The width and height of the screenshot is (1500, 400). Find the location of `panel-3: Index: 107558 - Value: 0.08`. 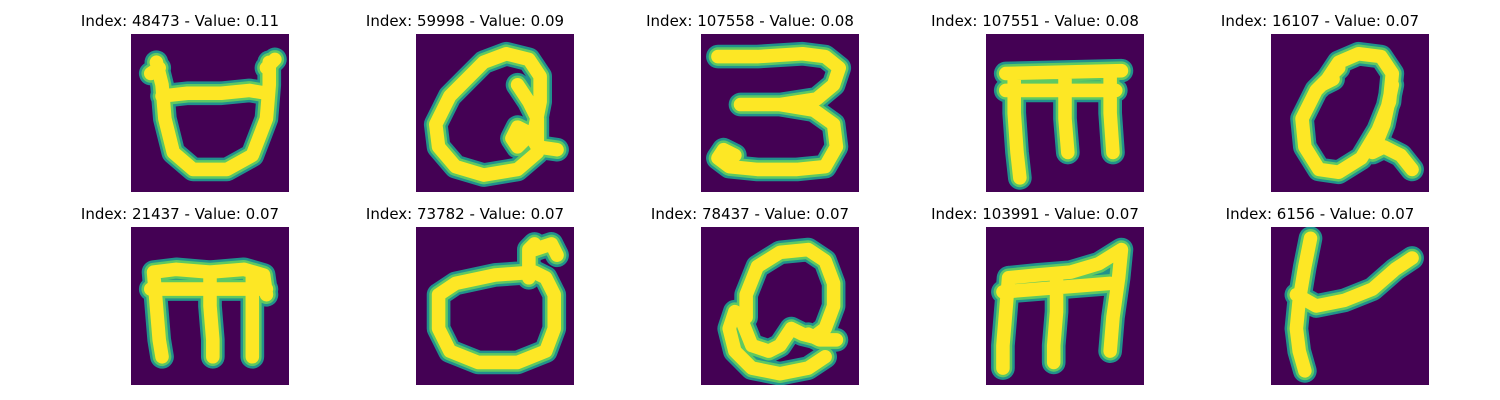

panel-3: Index: 107558 - Value: 0.08 is located at coordinates (750, 100).